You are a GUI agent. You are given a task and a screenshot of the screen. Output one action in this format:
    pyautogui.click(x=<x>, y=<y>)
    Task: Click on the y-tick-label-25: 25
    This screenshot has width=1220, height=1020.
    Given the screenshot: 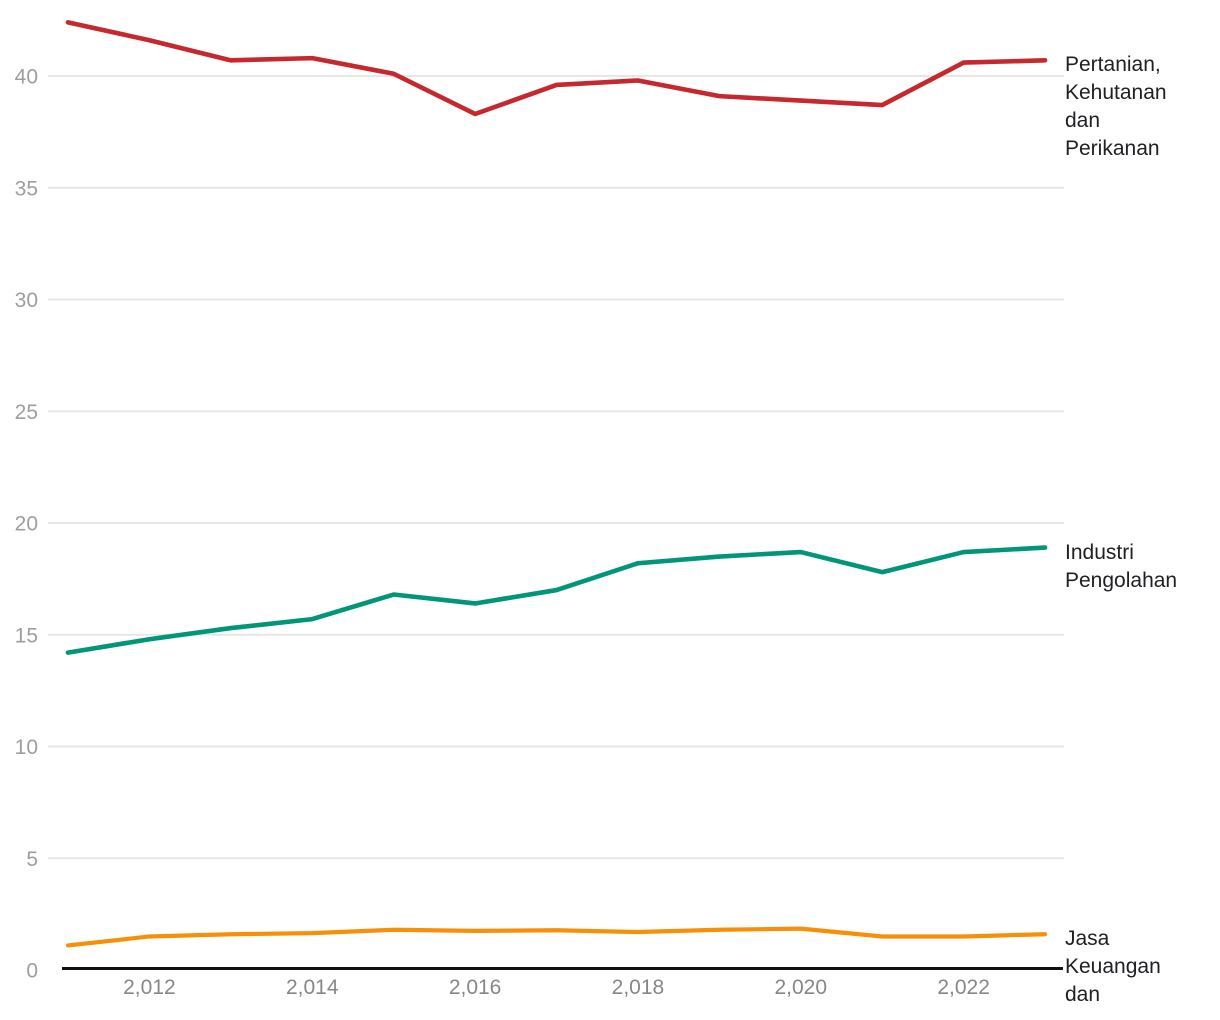 What is the action you would take?
    pyautogui.click(x=26, y=412)
    